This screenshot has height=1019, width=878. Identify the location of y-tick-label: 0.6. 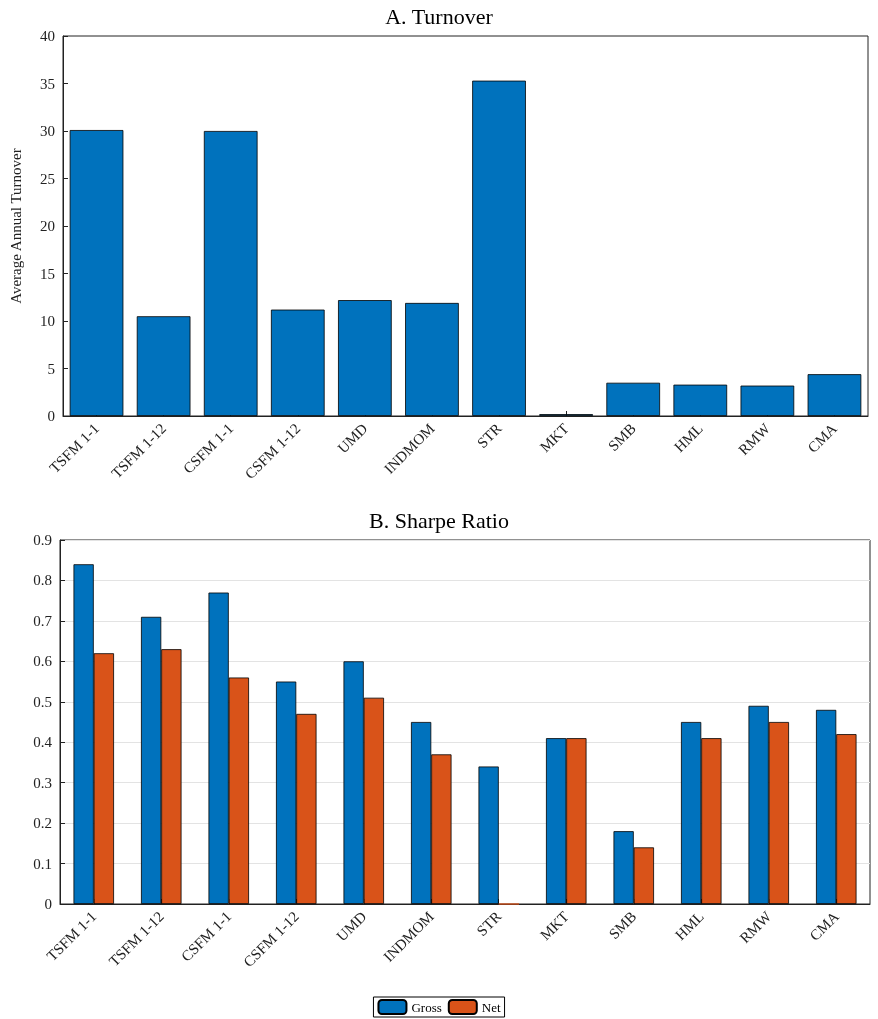
(43, 661).